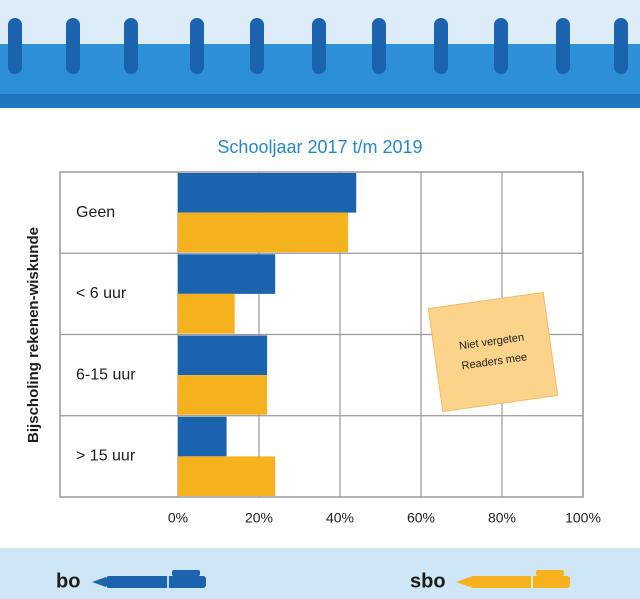 This screenshot has height=599, width=640. What do you see at coordinates (68, 581) in the screenshot?
I see `legend-label: bo` at bounding box center [68, 581].